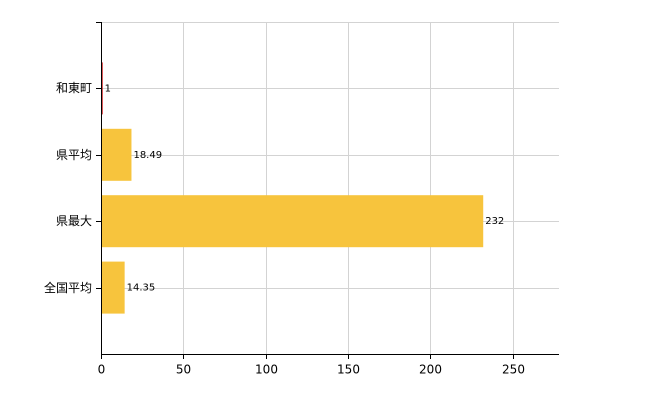 Image resolution: width=650 pixels, height=400 pixels. What do you see at coordinates (74, 155) in the screenshot?
I see `y-tick-label: 県平均` at bounding box center [74, 155].